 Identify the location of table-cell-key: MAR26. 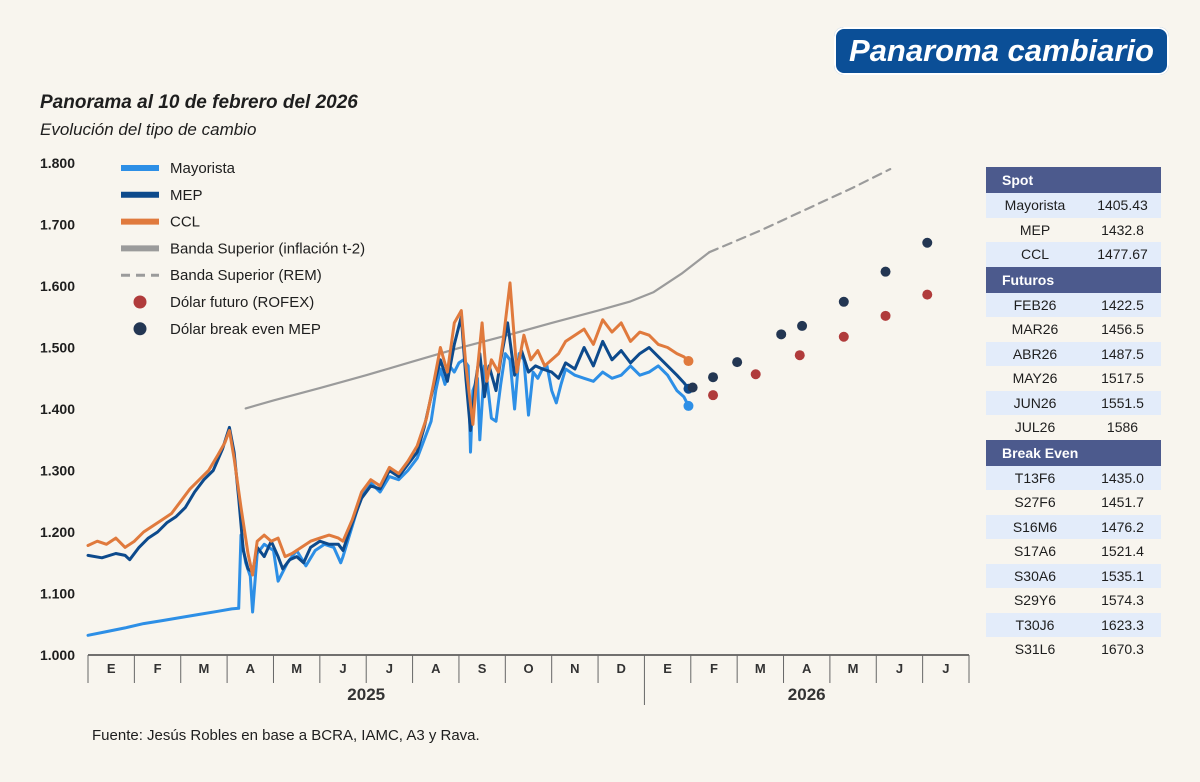
(1035, 329).